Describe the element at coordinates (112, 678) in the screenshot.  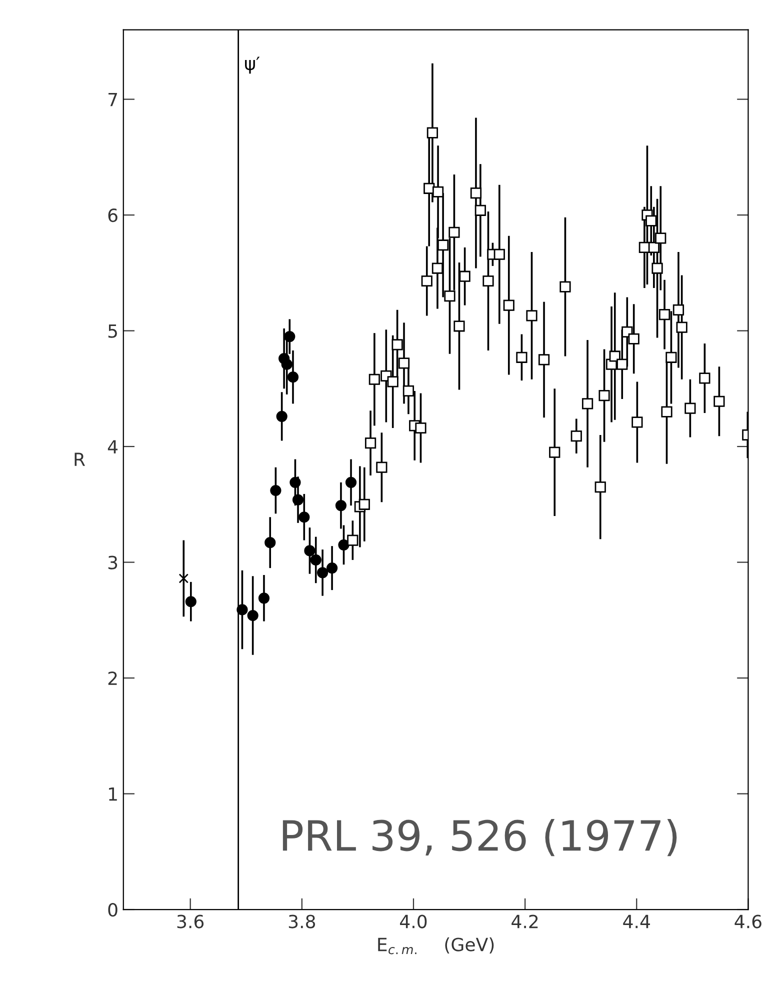
I see `y-tick-label: 2` at that location.